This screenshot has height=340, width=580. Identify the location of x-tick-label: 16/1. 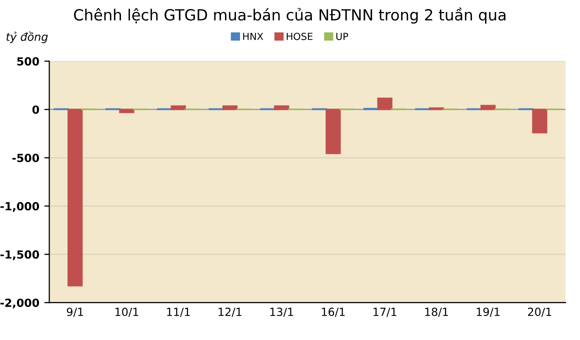
(333, 312).